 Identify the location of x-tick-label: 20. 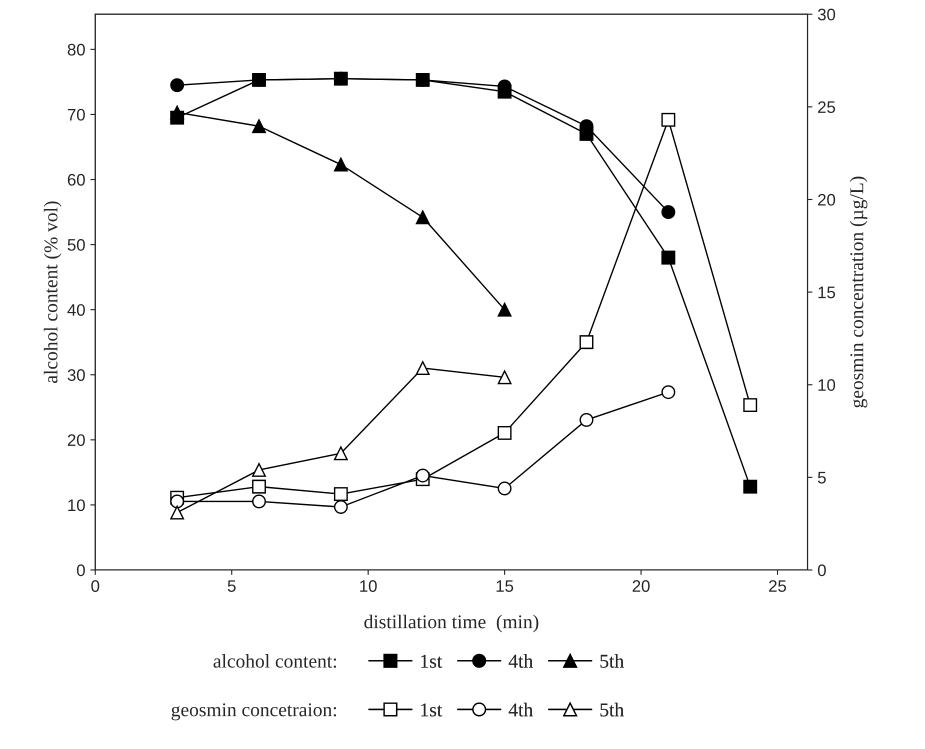
(641, 586).